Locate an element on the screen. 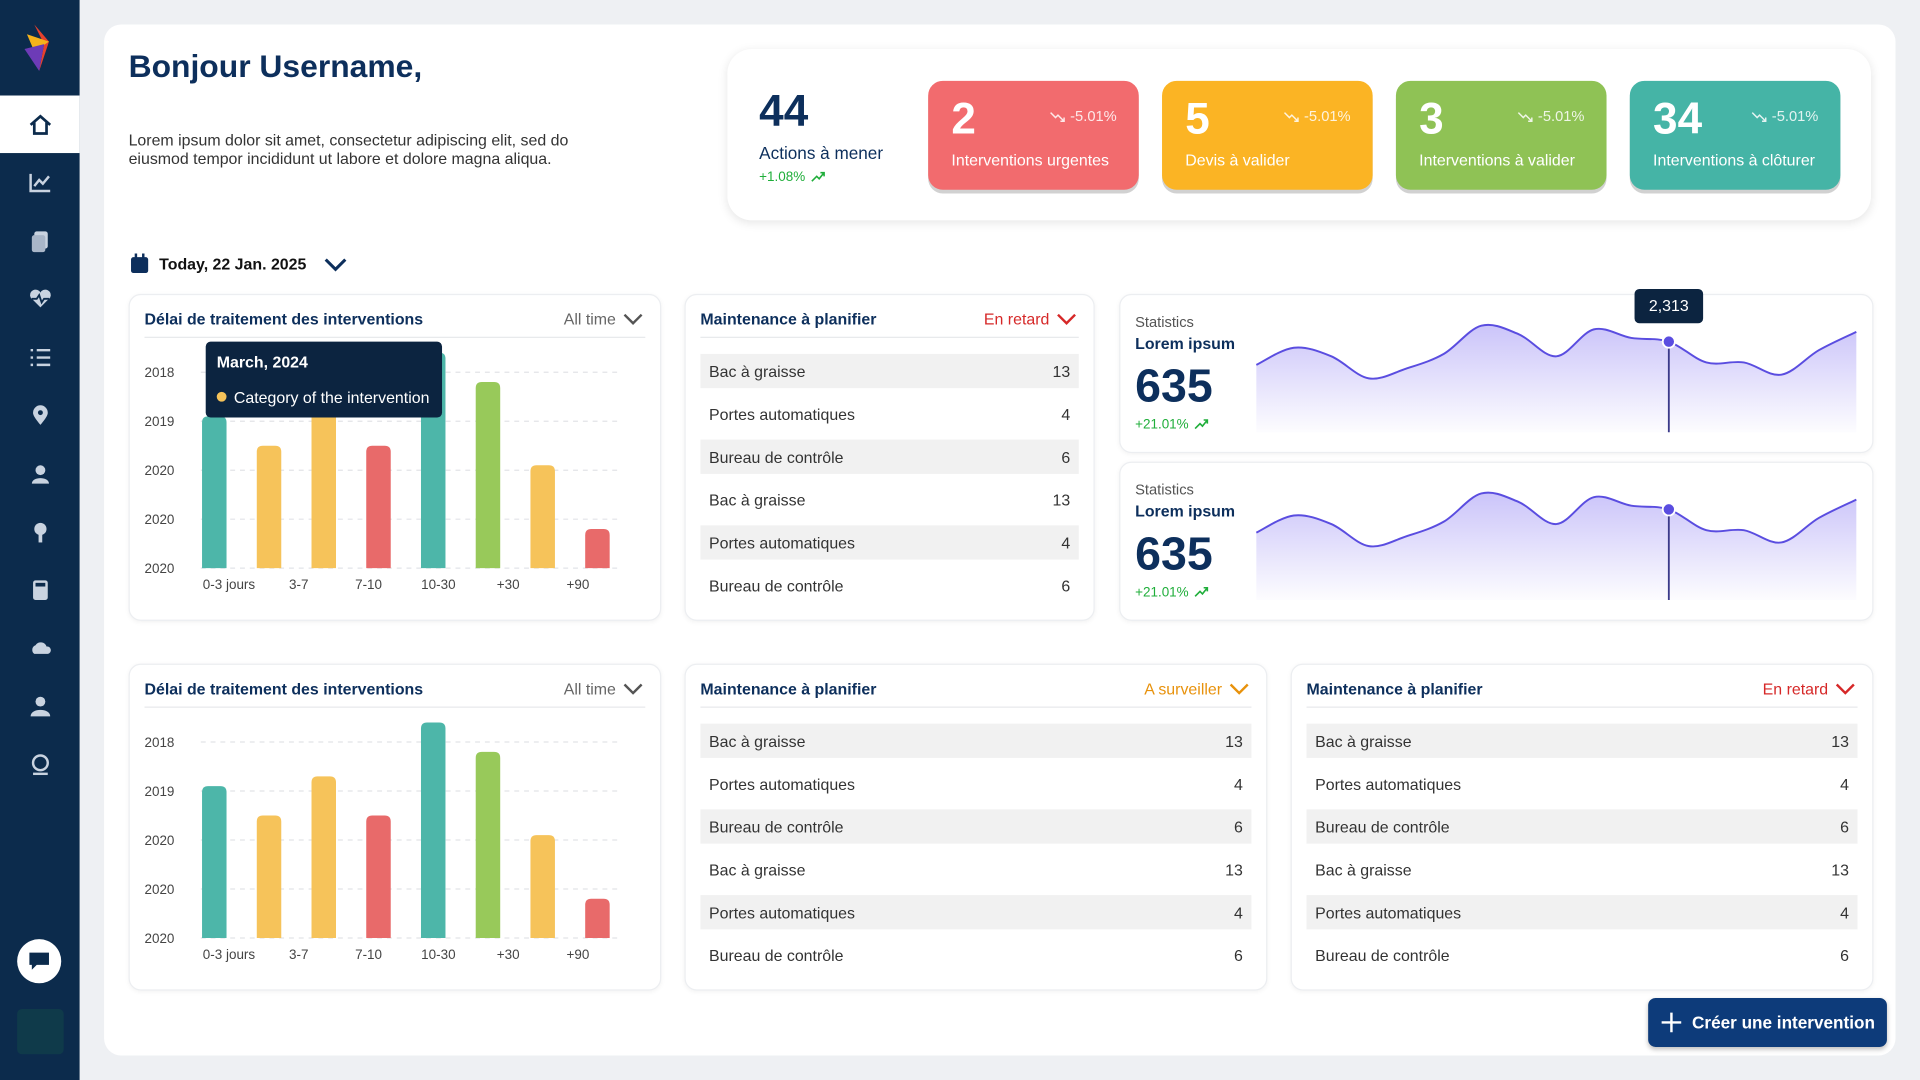  avatar is located at coordinates (40, 1031).